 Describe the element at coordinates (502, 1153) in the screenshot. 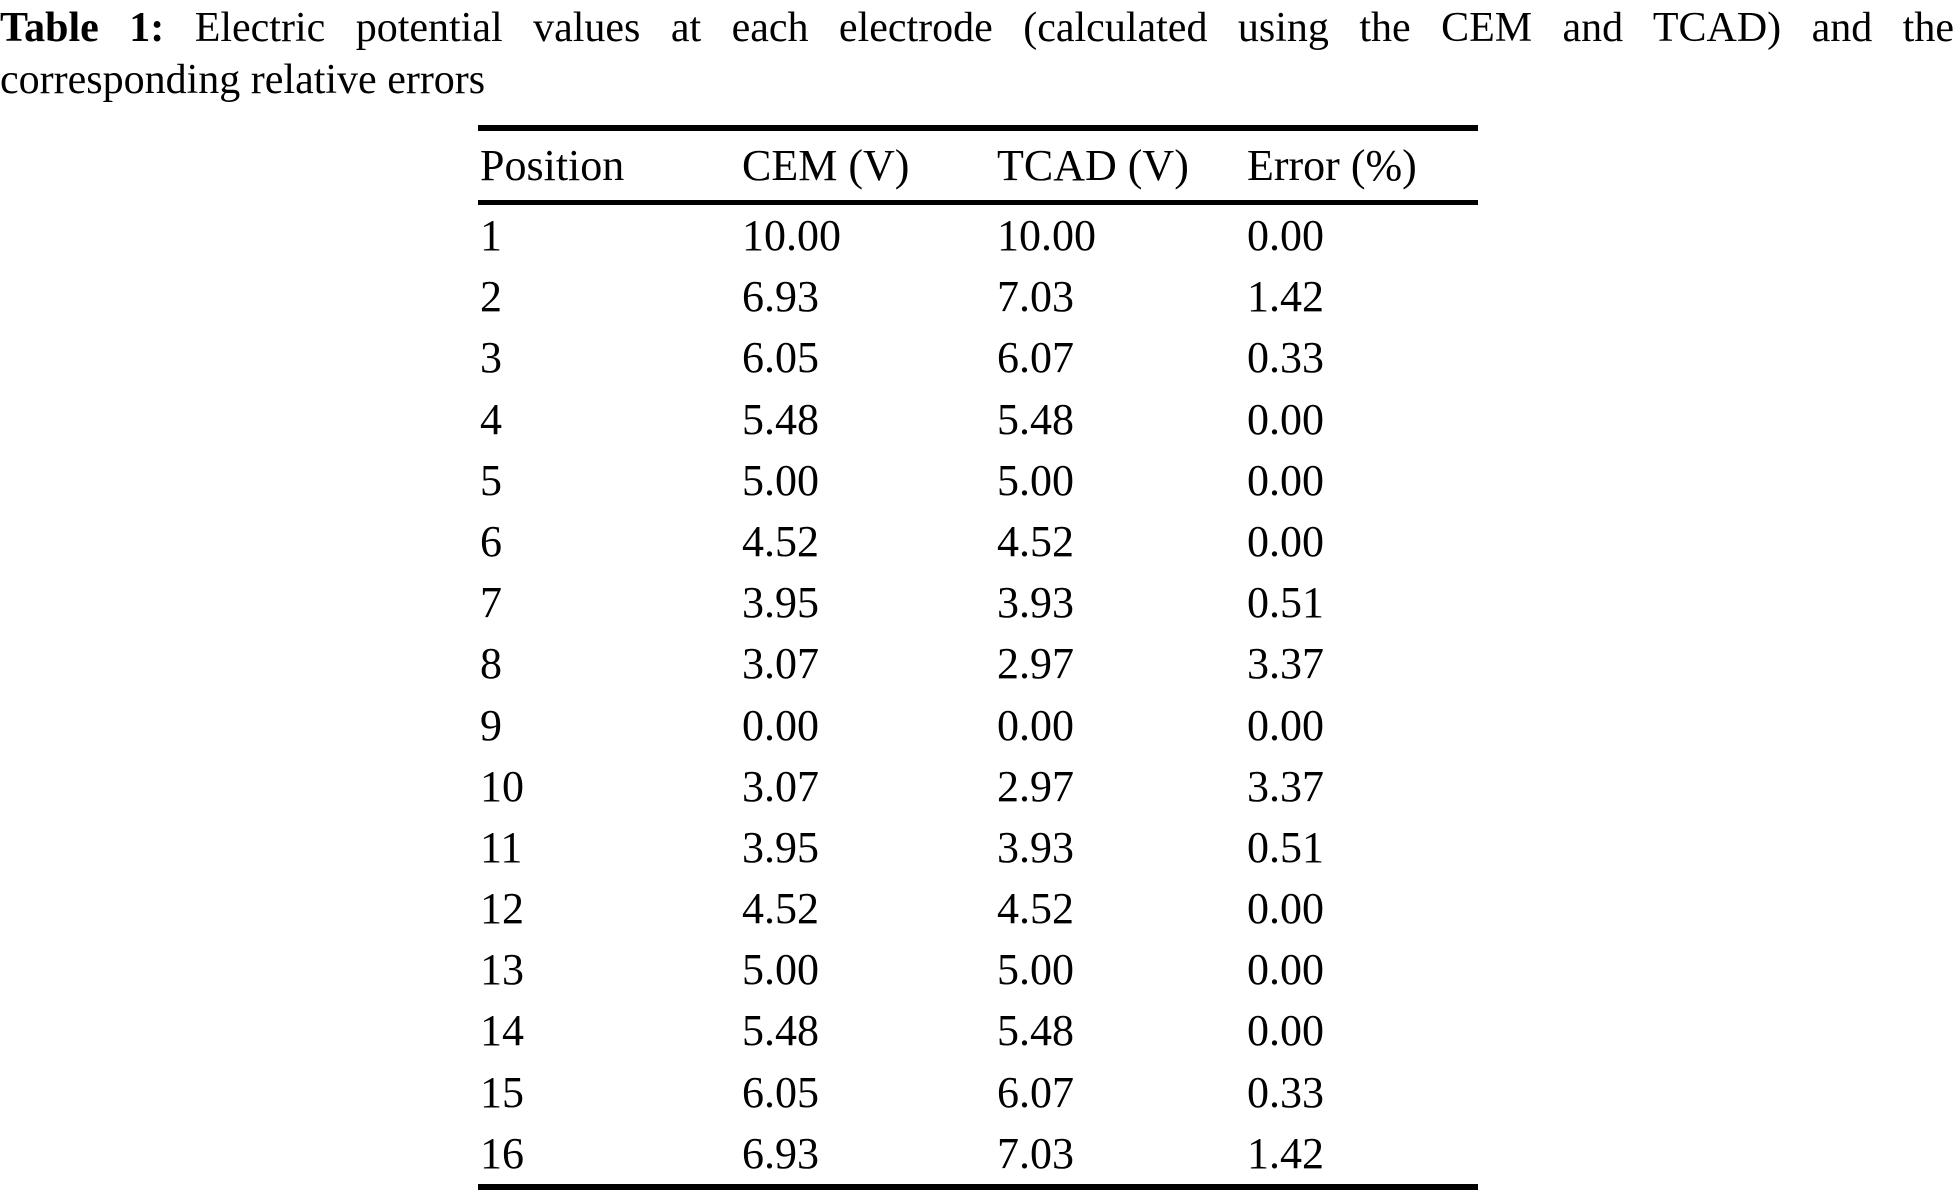

I see `cell-position: 16` at that location.